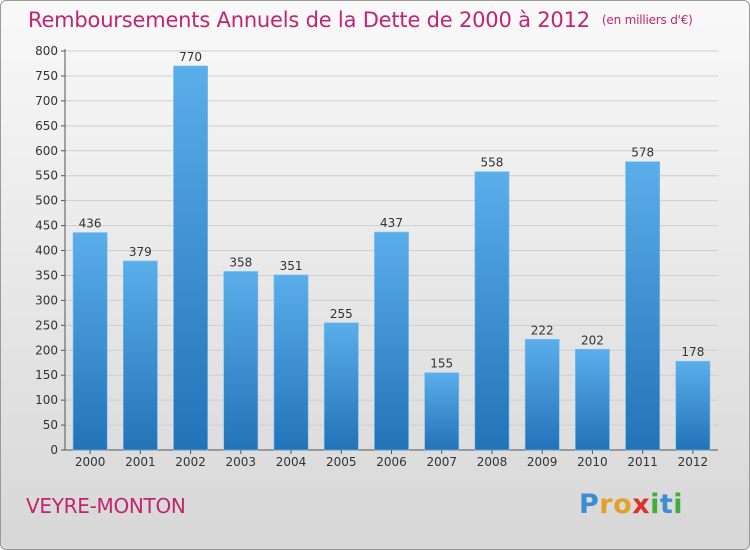 The width and height of the screenshot is (750, 550). I want to click on y-tick-label: 400, so click(46, 251).